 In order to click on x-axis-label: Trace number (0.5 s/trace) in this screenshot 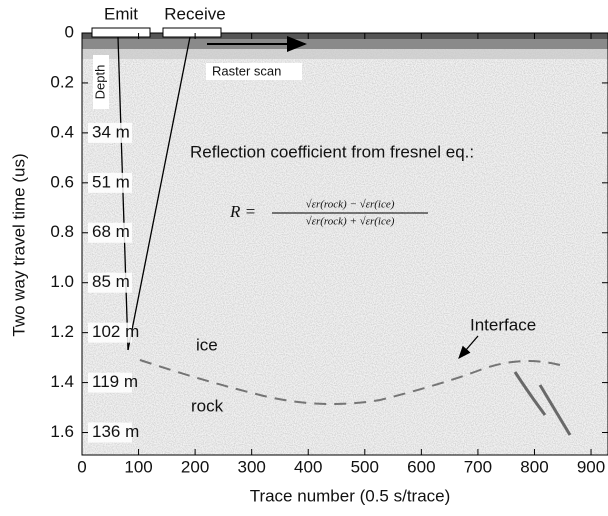, I will do `click(350, 495)`.